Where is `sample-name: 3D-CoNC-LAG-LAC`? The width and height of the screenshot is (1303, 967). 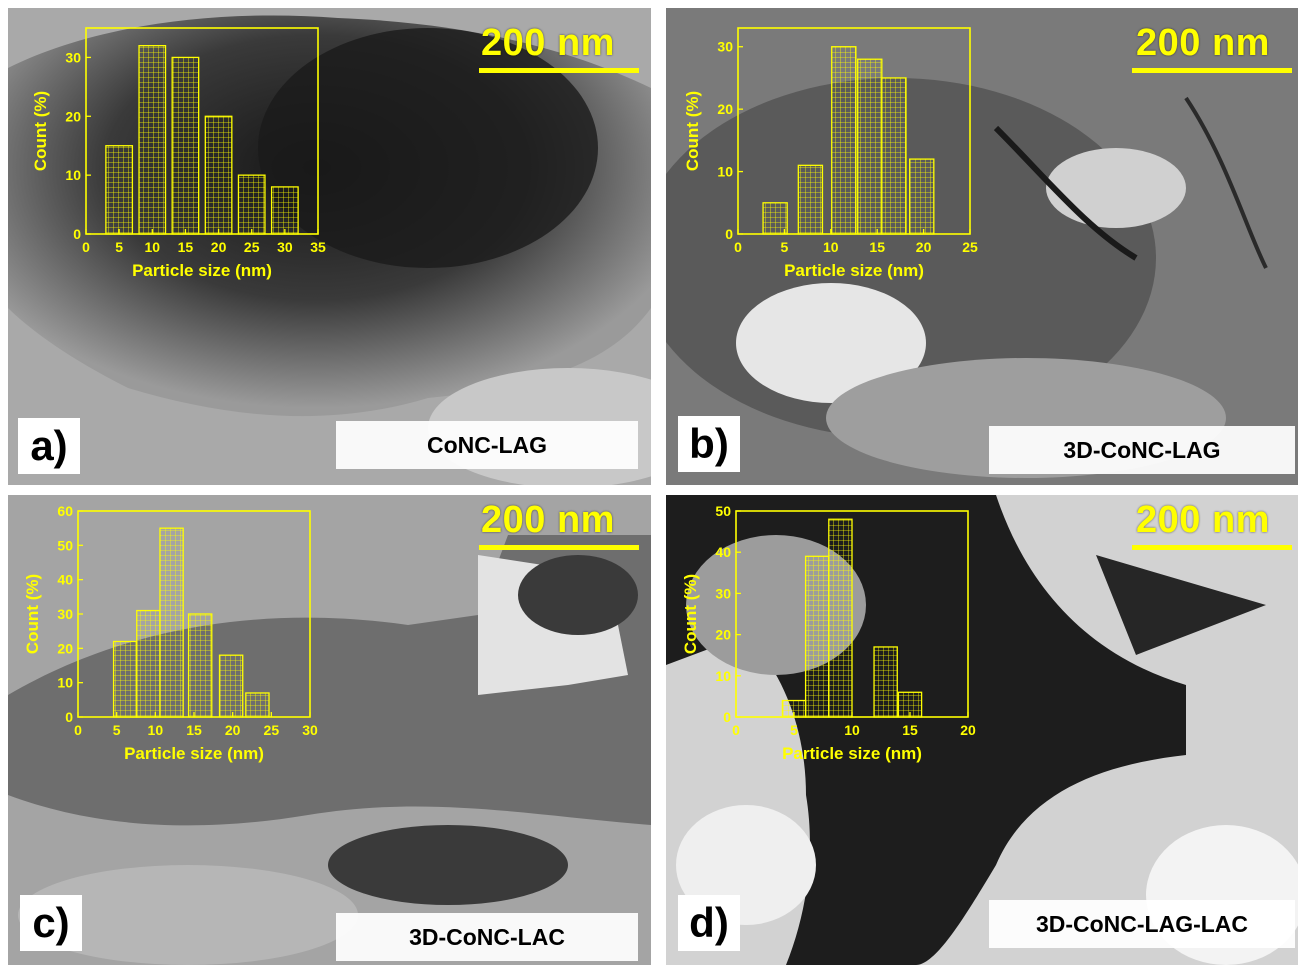 sample-name: 3D-CoNC-LAG-LAC is located at coordinates (1142, 924).